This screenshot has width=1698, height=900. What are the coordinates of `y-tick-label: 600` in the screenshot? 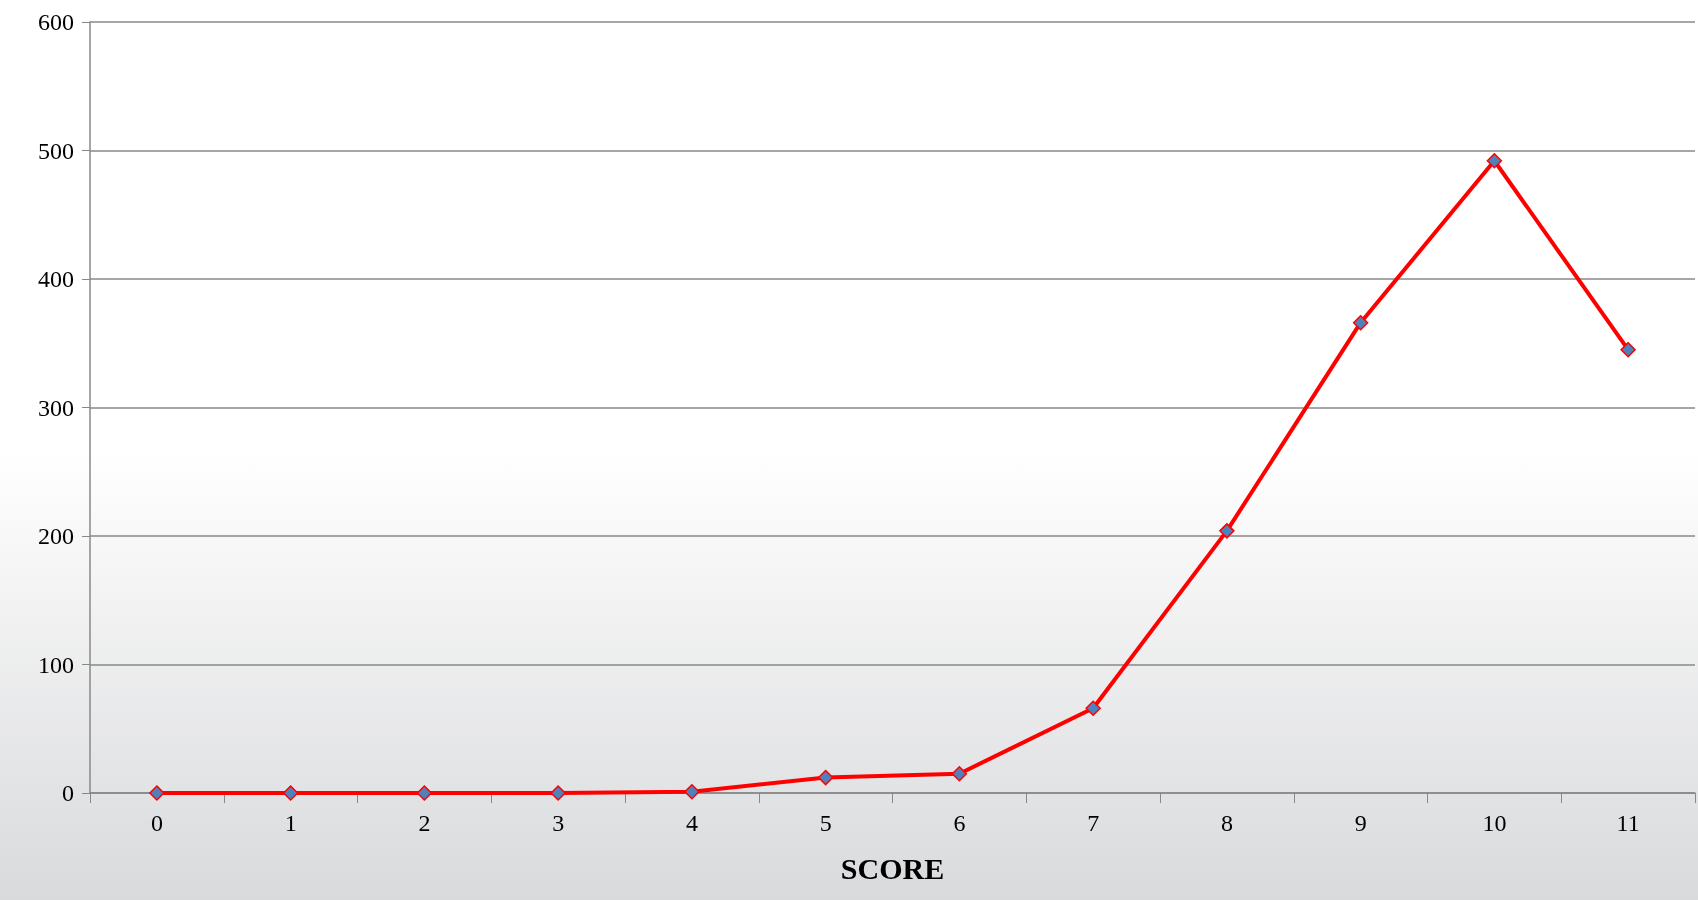 It's located at (56, 22).